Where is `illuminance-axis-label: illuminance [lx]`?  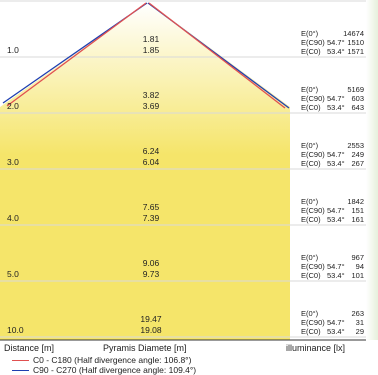 illuminance-axis-label: illuminance [lx] is located at coordinates (316, 348).